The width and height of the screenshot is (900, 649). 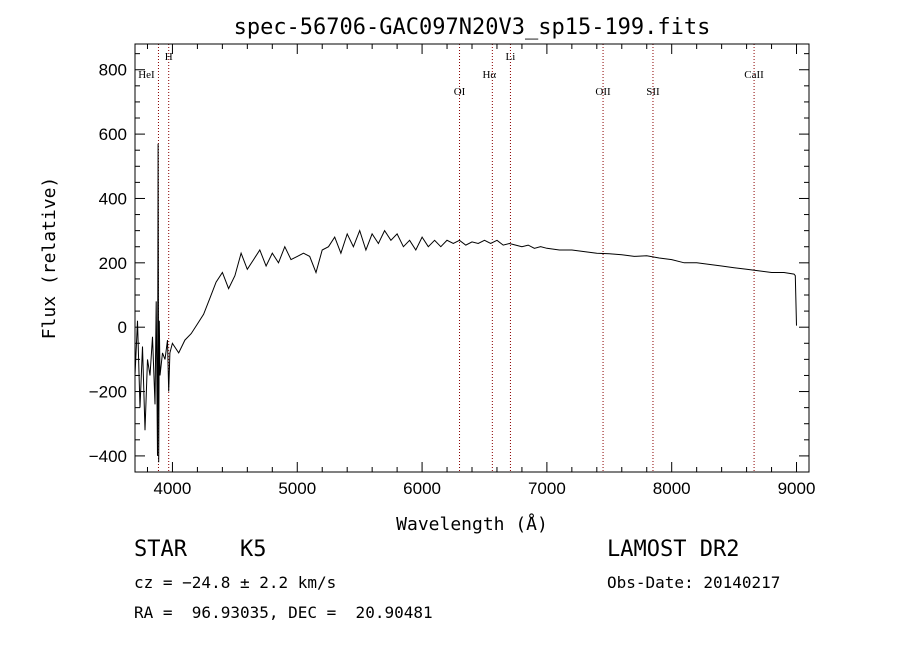 What do you see at coordinates (694, 582) in the screenshot?
I see `observation-date: Obs-Date: 20140217` at bounding box center [694, 582].